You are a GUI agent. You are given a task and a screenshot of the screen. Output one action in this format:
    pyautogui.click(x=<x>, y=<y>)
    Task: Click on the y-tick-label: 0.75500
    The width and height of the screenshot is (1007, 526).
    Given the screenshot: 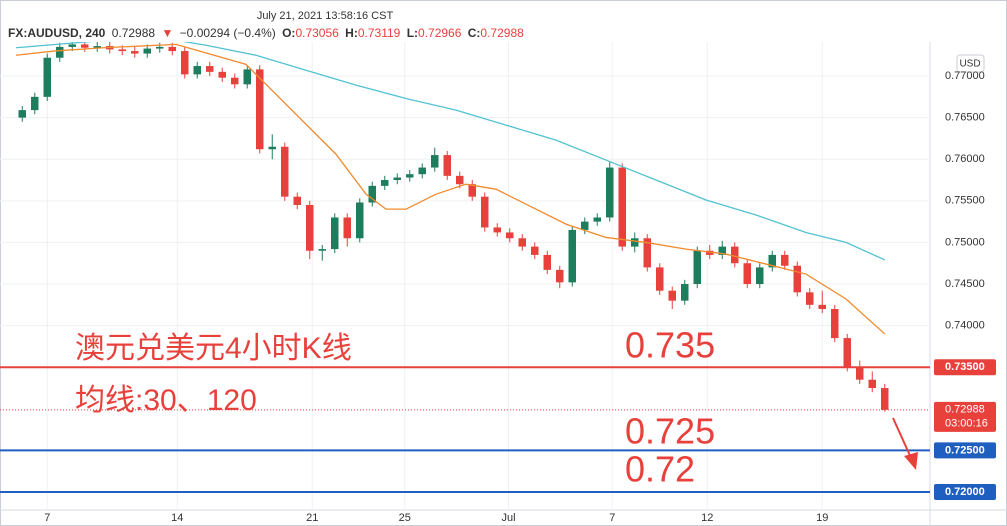 What is the action you would take?
    pyautogui.click(x=965, y=201)
    